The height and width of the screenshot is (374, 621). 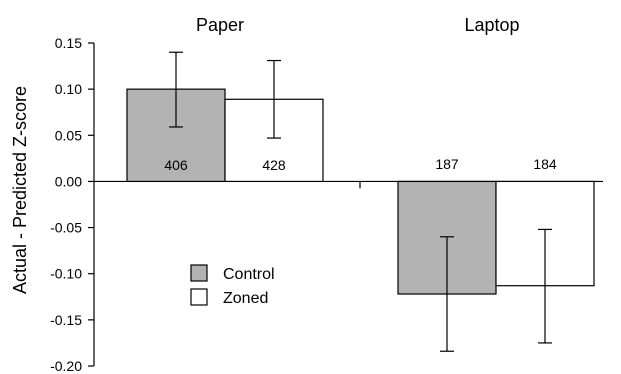 What do you see at coordinates (66, 366) in the screenshot?
I see `y-tick-label: -0.20` at bounding box center [66, 366].